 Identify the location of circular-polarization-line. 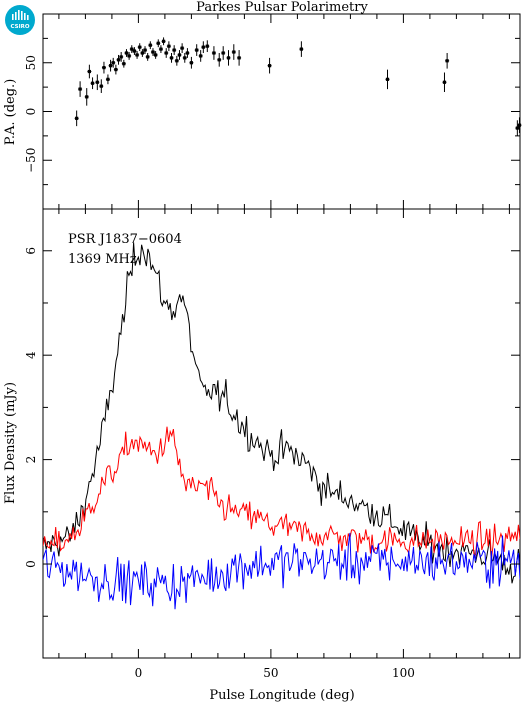
(281, 571).